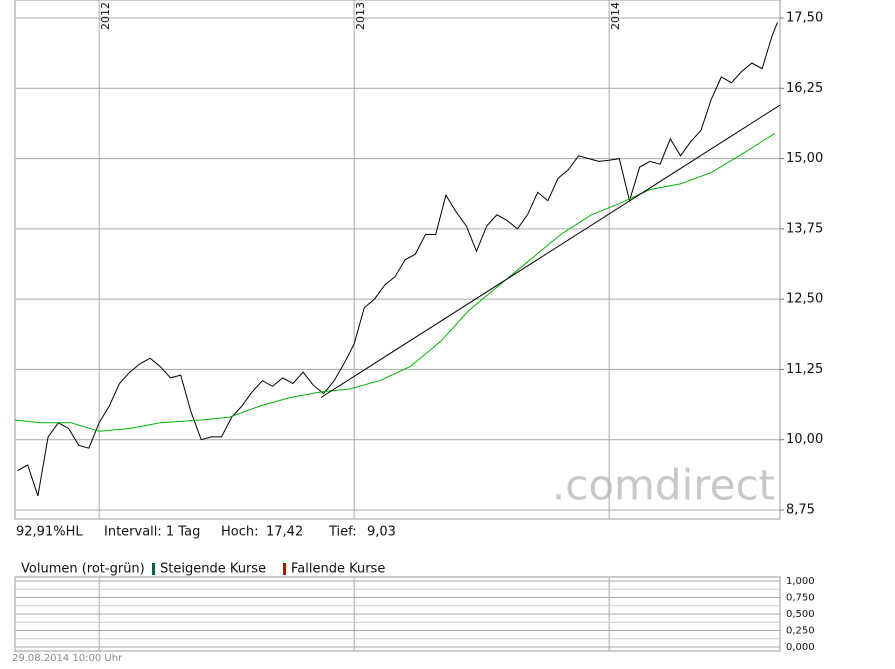  I want to click on y-tick-label: 17,50, so click(804, 17).